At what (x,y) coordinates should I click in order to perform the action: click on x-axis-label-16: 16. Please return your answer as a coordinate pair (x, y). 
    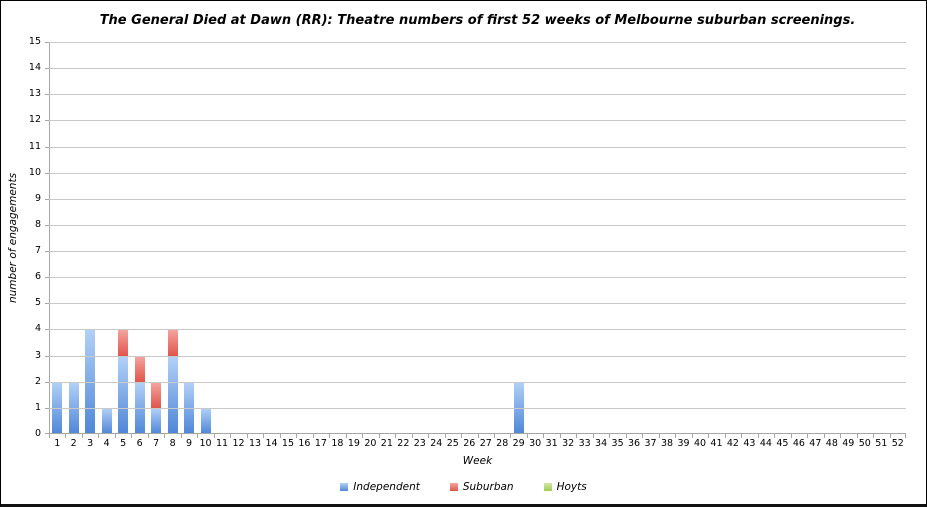
    Looking at the image, I should click on (304, 443).